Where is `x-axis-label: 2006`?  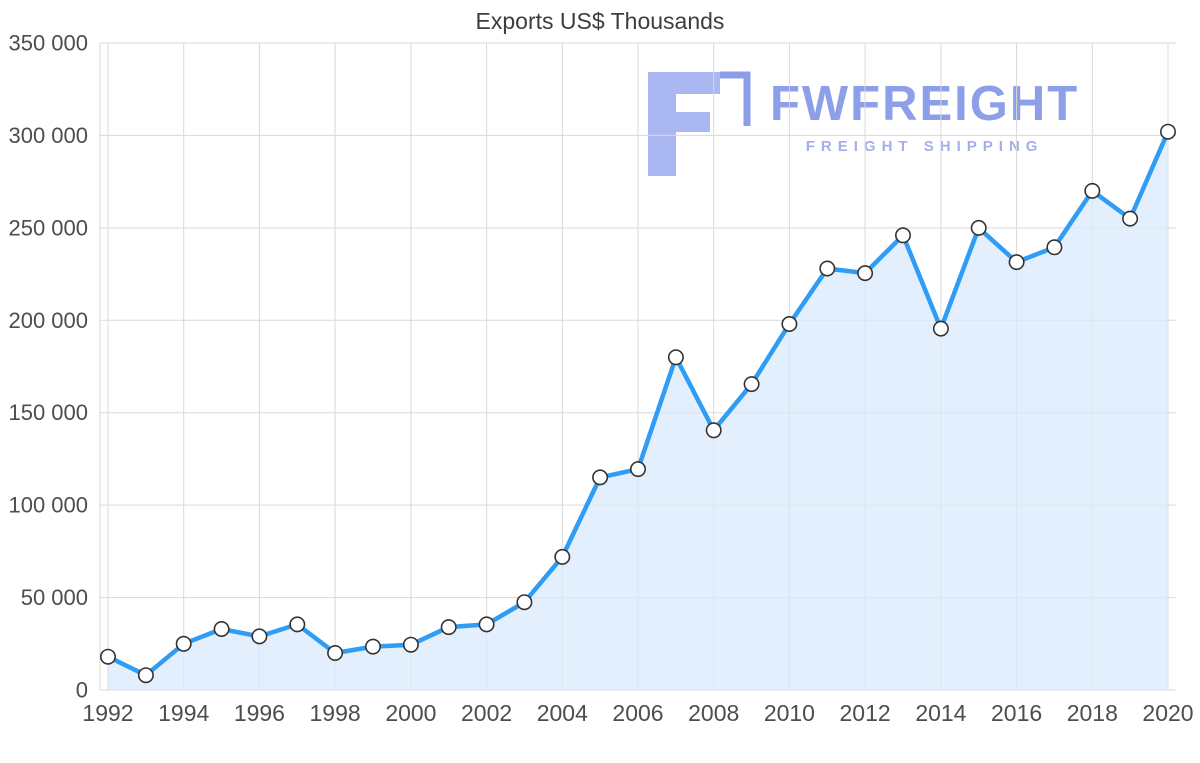
x-axis-label: 2006 is located at coordinates (637, 713).